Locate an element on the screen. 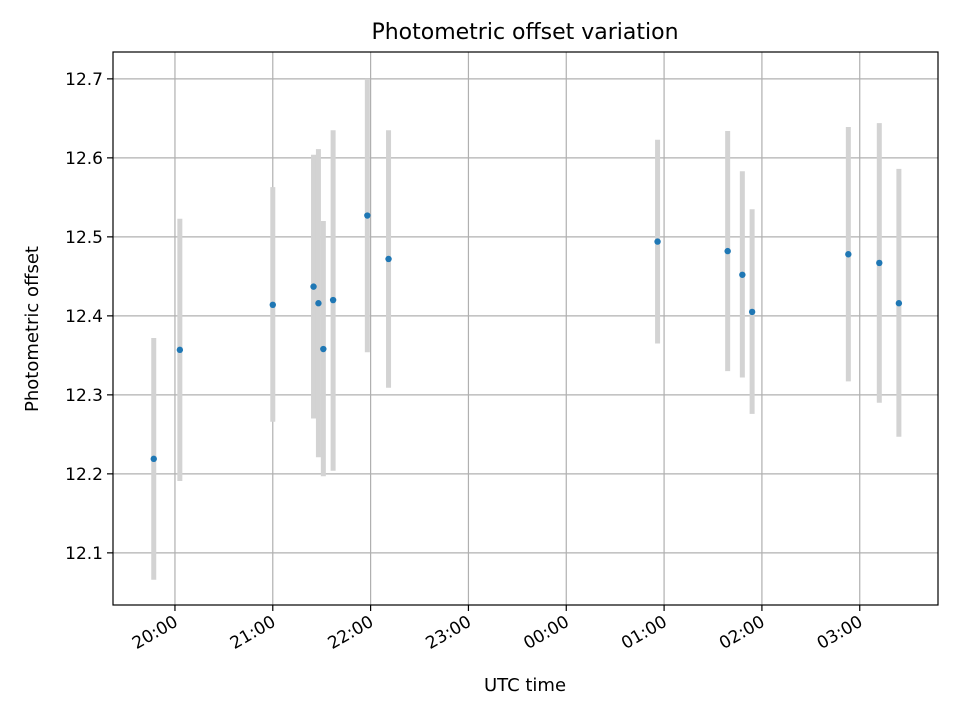 The width and height of the screenshot is (960, 720). y-tick-label: 12.4 is located at coordinates (84, 317).